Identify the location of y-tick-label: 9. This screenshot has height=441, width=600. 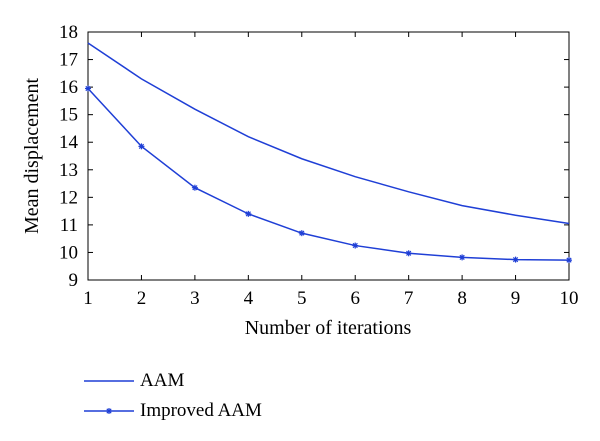
(74, 280).